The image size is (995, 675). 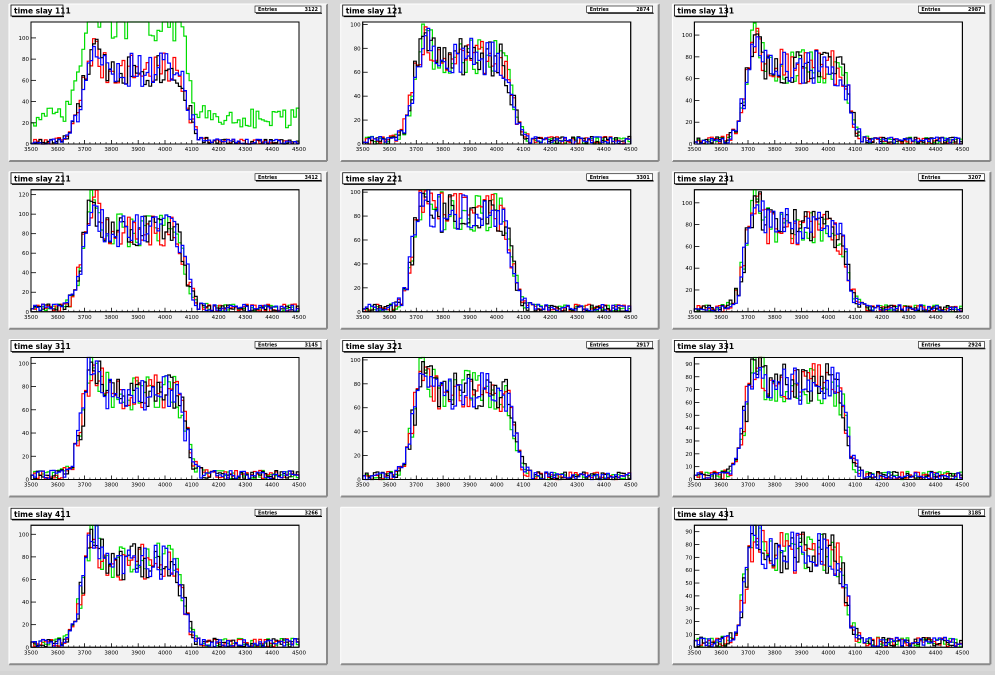 I want to click on stats-entries-value: 3266, so click(x=312, y=513).